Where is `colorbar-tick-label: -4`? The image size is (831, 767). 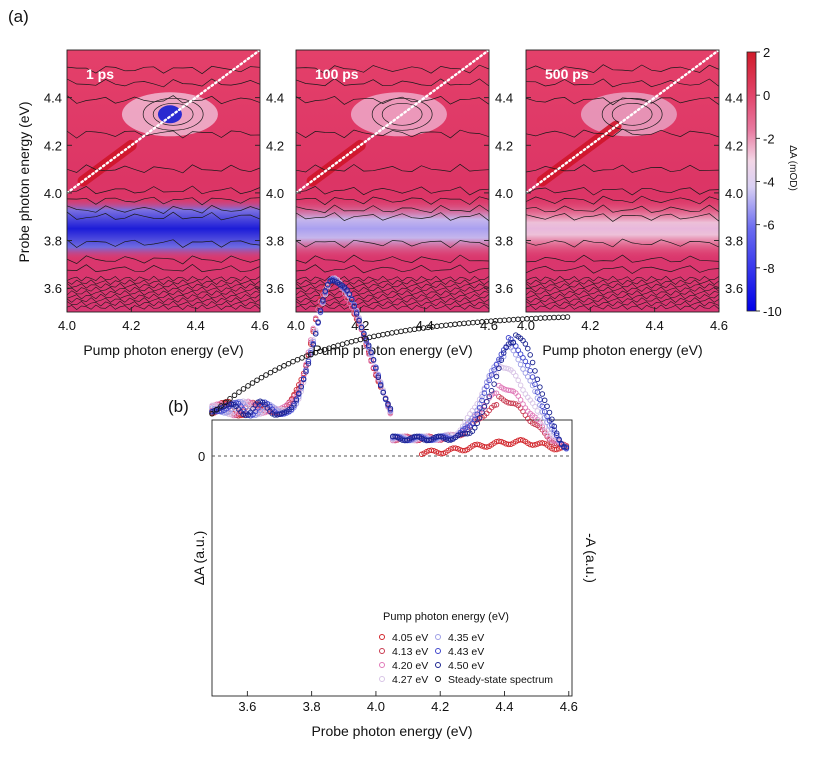 colorbar-tick-label: -4 is located at coordinates (769, 182).